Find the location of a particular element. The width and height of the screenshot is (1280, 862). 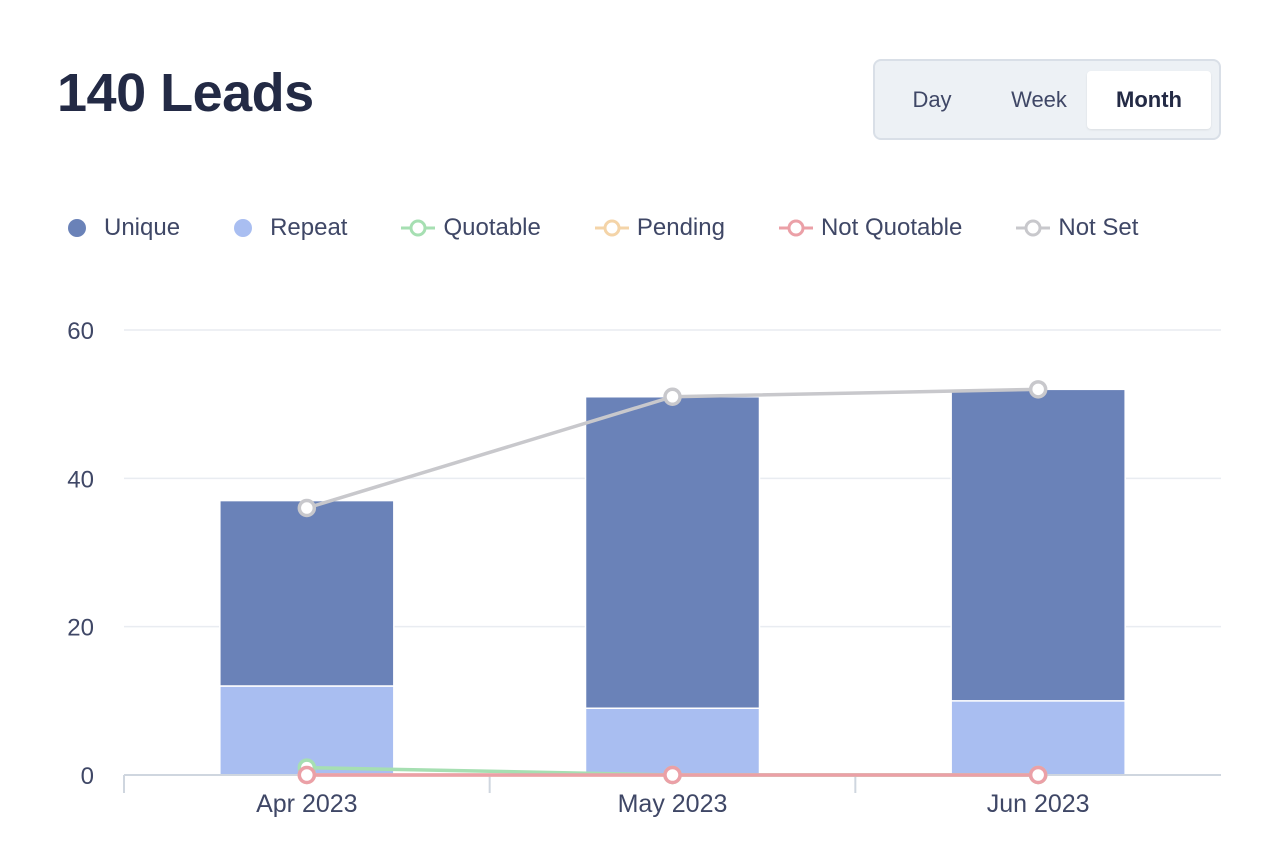

range-day-button: Day is located at coordinates (932, 99).